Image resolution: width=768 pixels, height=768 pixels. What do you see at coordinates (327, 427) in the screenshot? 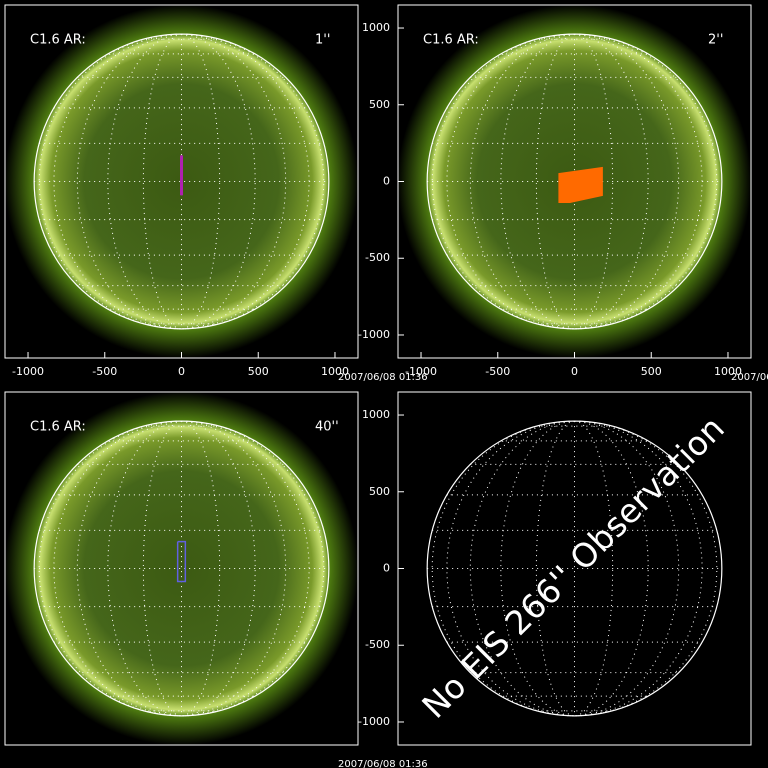
I see `slit-label: 40''` at bounding box center [327, 427].